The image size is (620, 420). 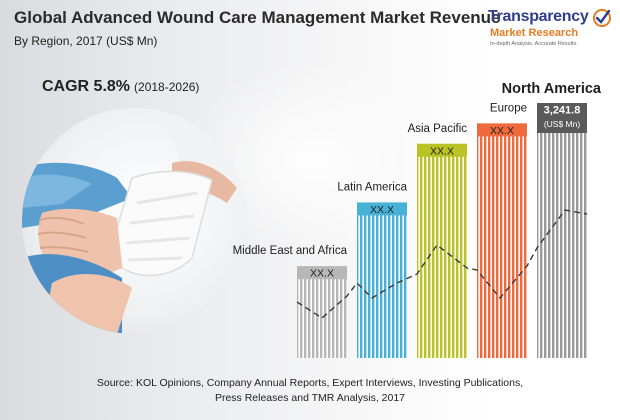 I want to click on bar-north-america, so click(x=562, y=230).